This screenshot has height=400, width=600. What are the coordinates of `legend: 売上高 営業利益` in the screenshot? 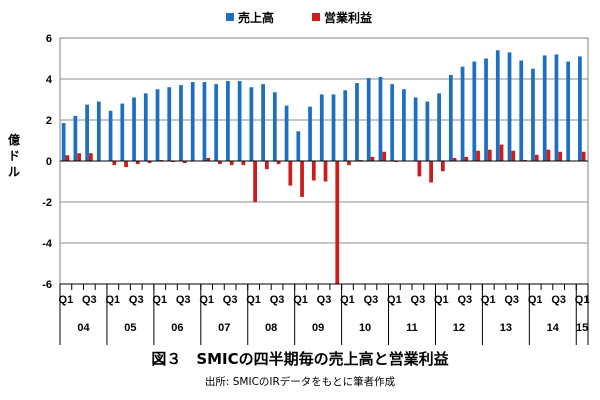 It's located at (299, 17).